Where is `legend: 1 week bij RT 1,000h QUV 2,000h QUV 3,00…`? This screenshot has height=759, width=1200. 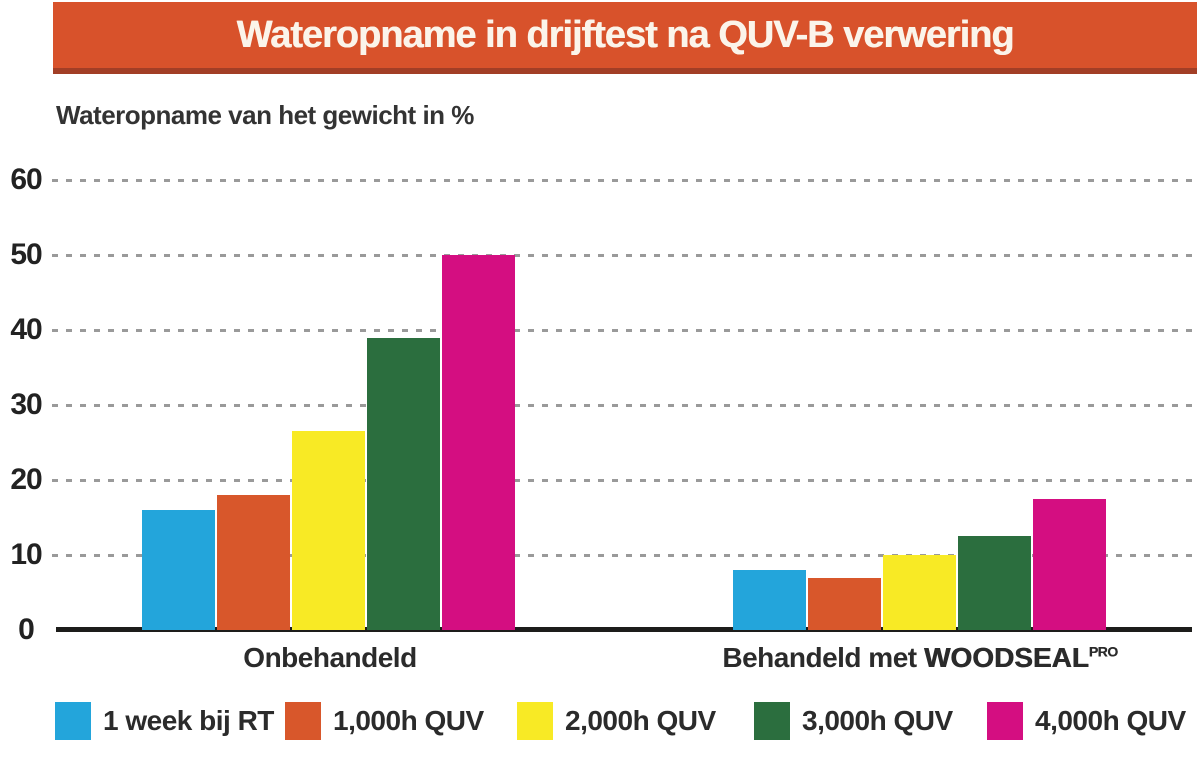 legend: 1 week bij RT 1,000h QUV 2,000h QUV 3,00… is located at coordinates (600, 724).